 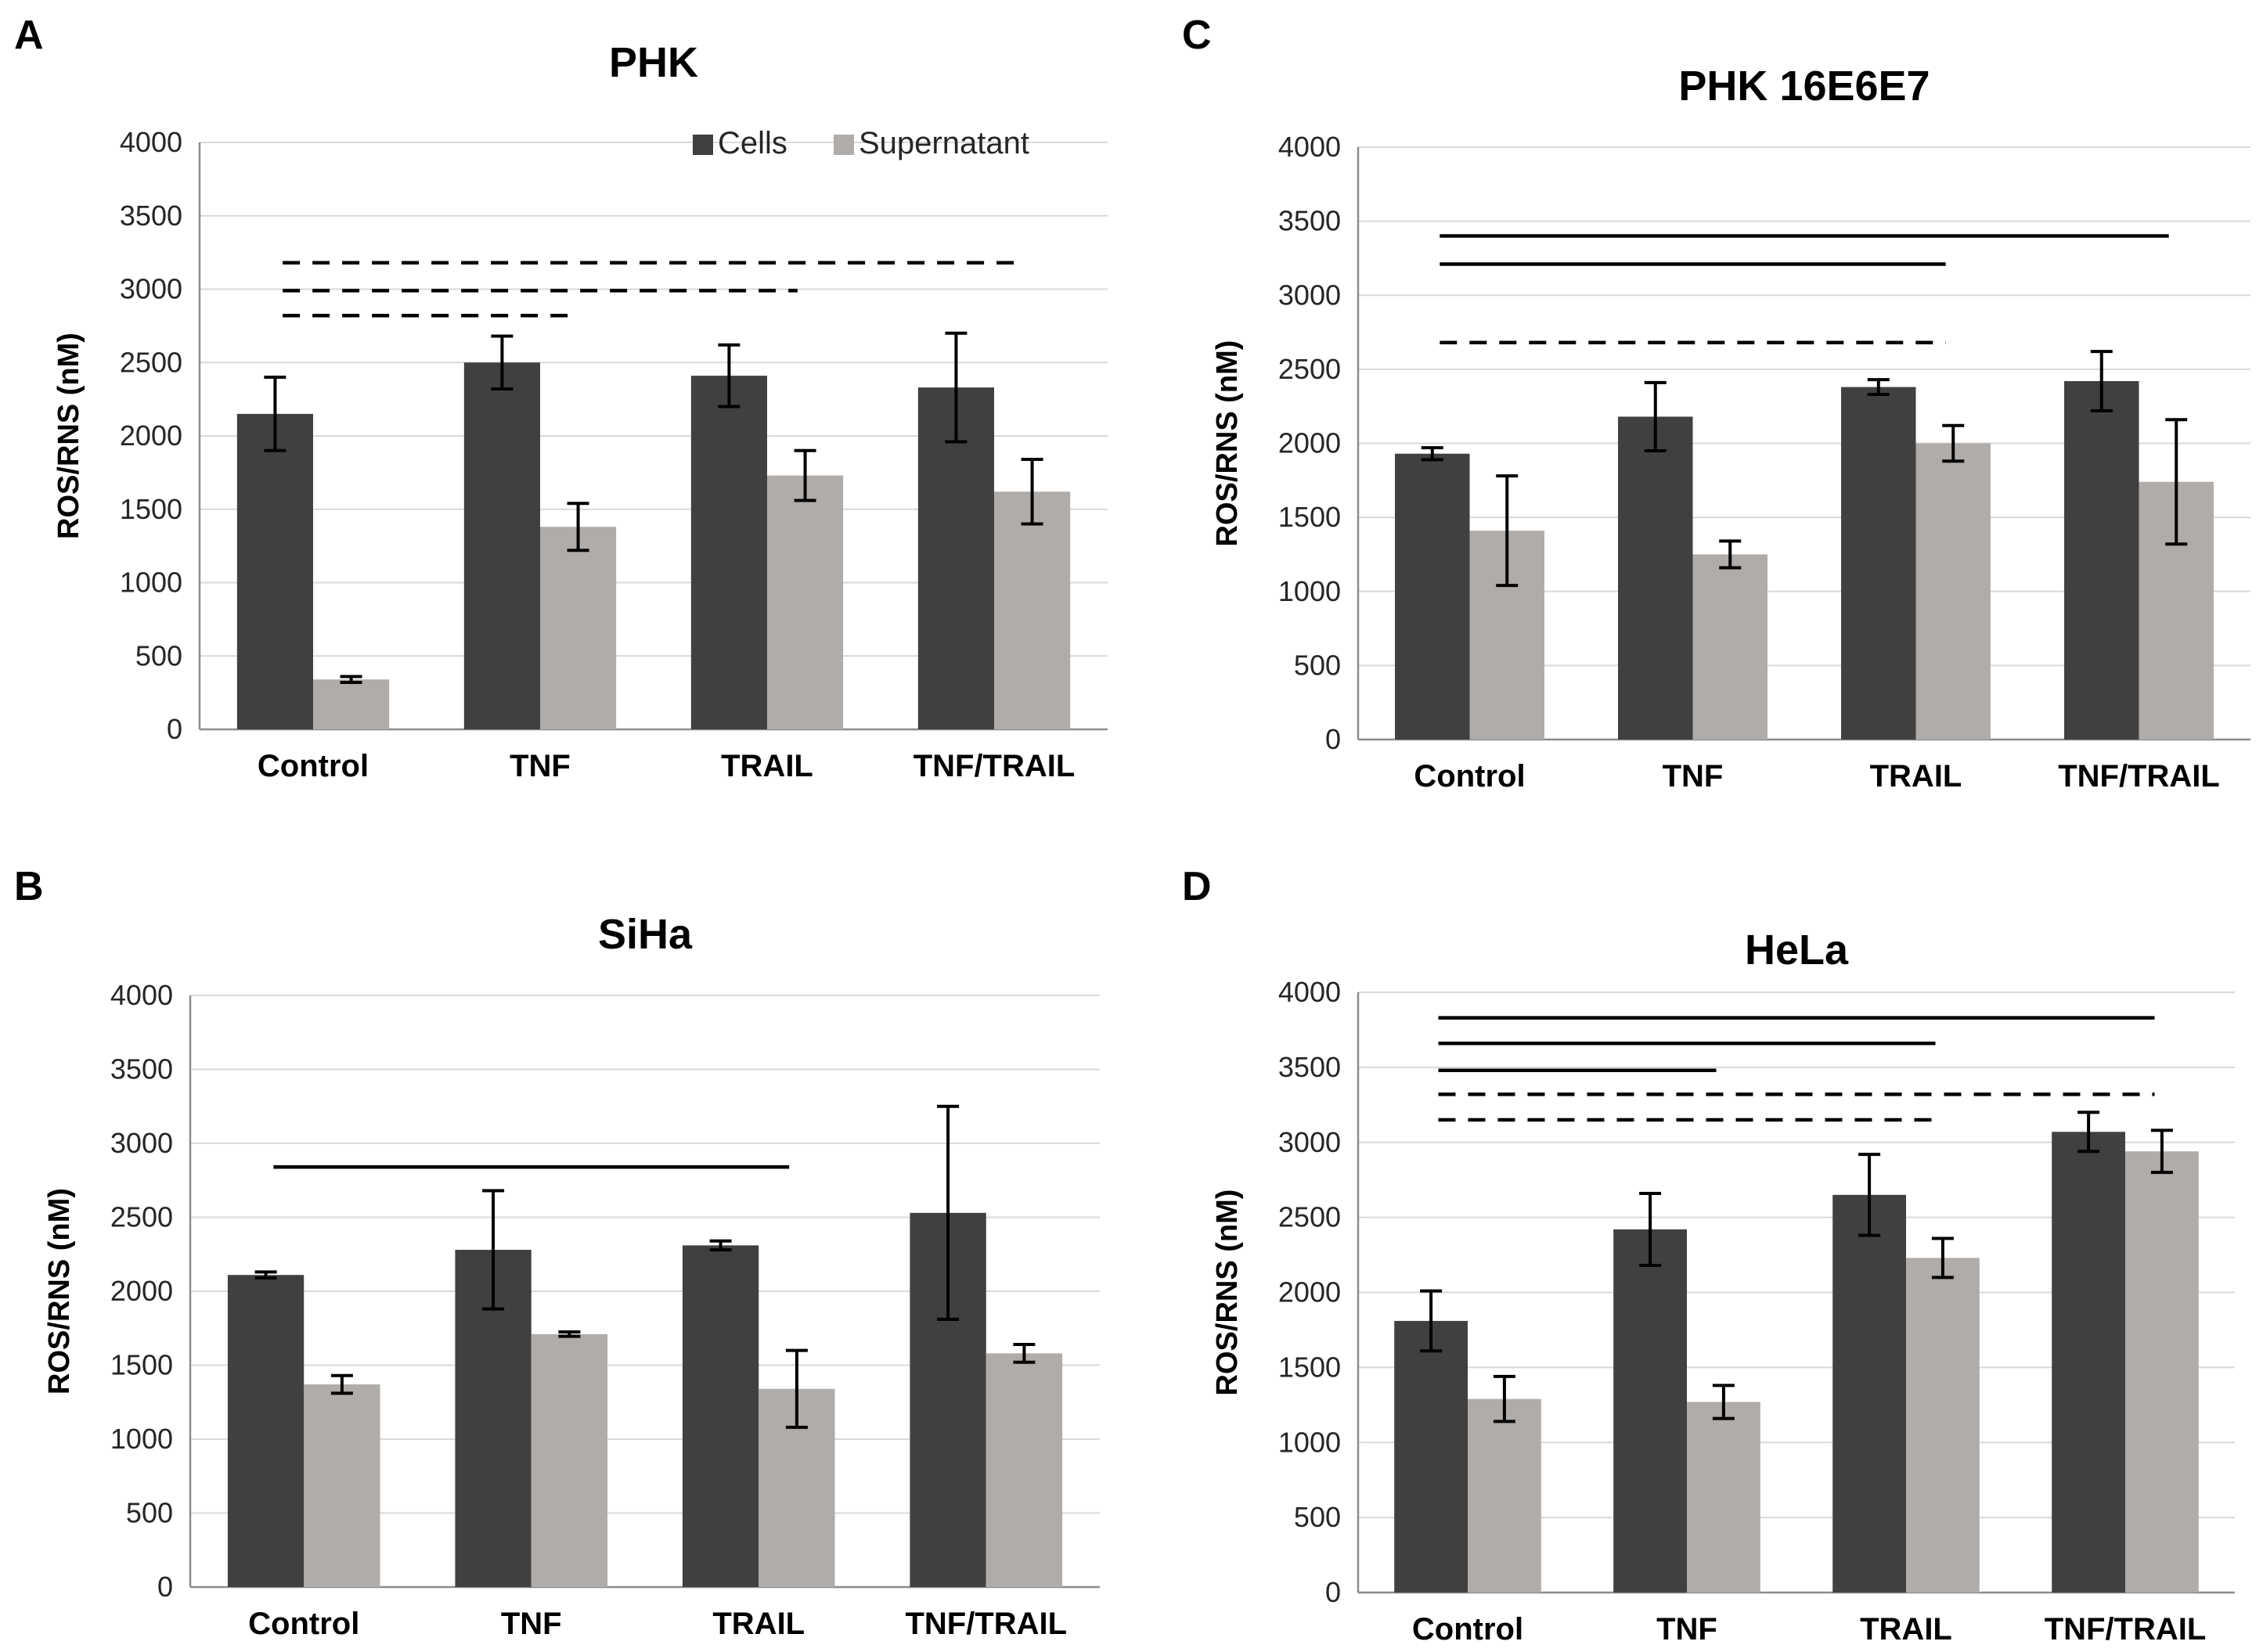 I want to click on legend-label: Cells, so click(x=753, y=143).